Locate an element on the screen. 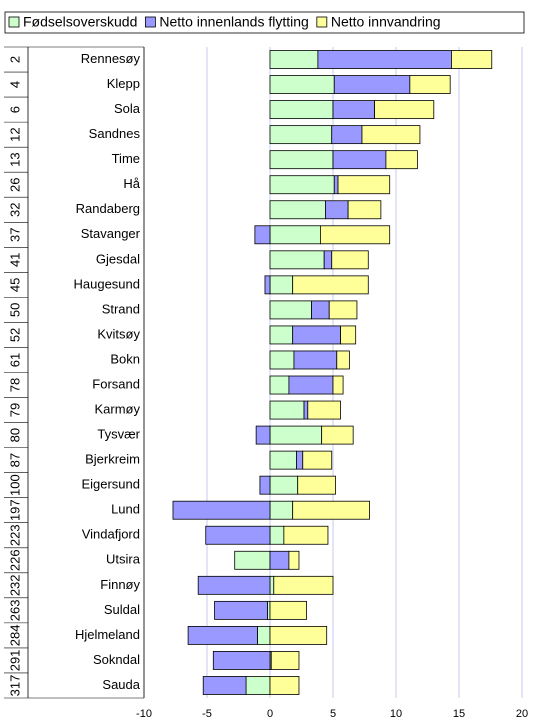 This screenshot has height=724, width=538. rank-label: 87 is located at coordinates (14, 460).